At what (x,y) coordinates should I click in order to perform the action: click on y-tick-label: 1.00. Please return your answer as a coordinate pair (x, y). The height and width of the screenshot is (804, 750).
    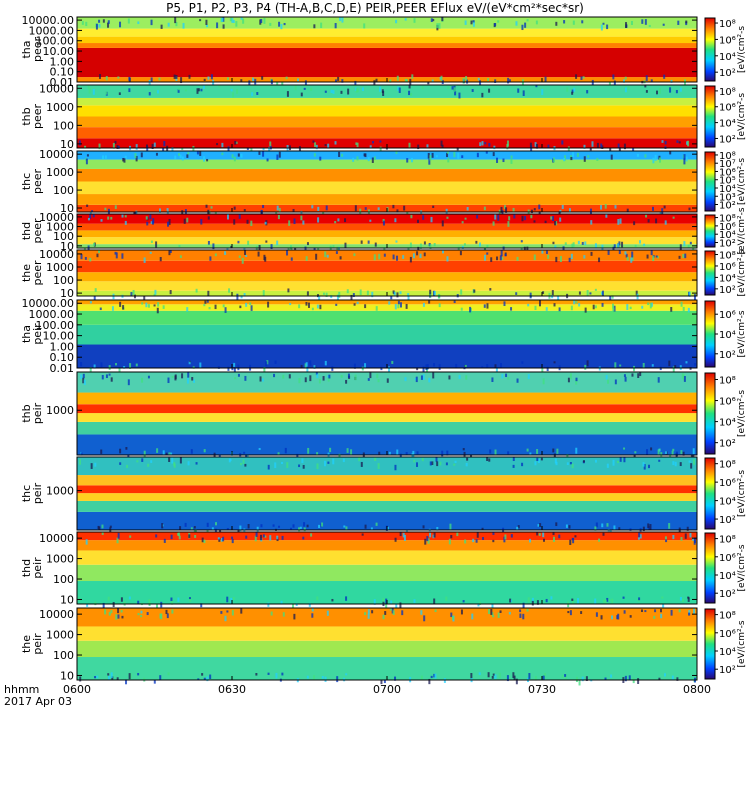
    Looking at the image, I should click on (62, 346).